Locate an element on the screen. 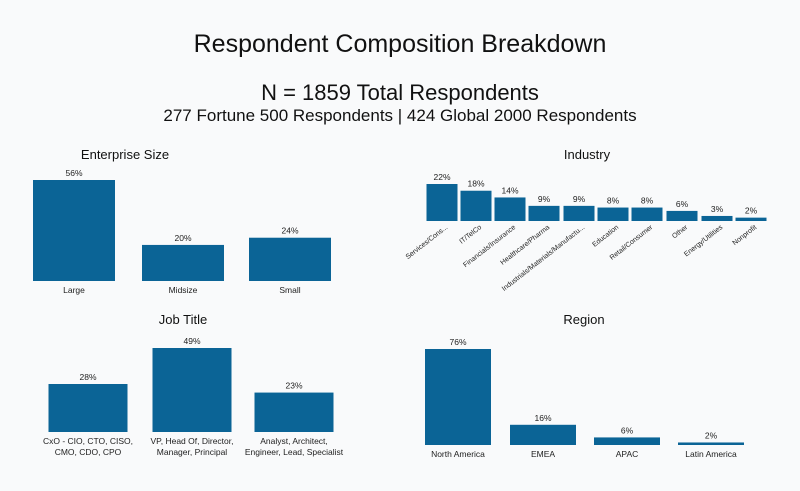 The image size is (800, 491). region-category-label: APAC is located at coordinates (627, 454).